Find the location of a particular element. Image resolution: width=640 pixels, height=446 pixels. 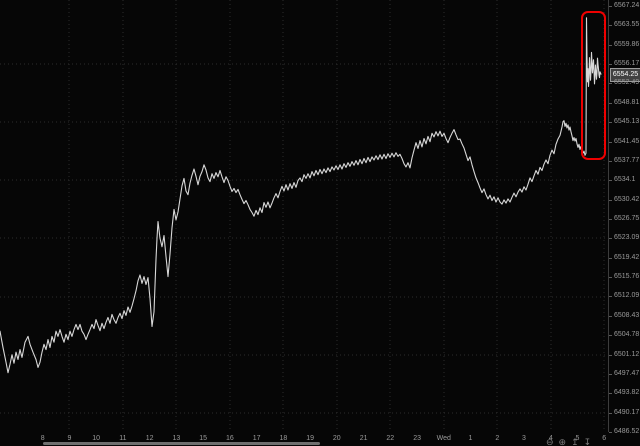

price-axis-label: 6530.42 is located at coordinates (627, 199).